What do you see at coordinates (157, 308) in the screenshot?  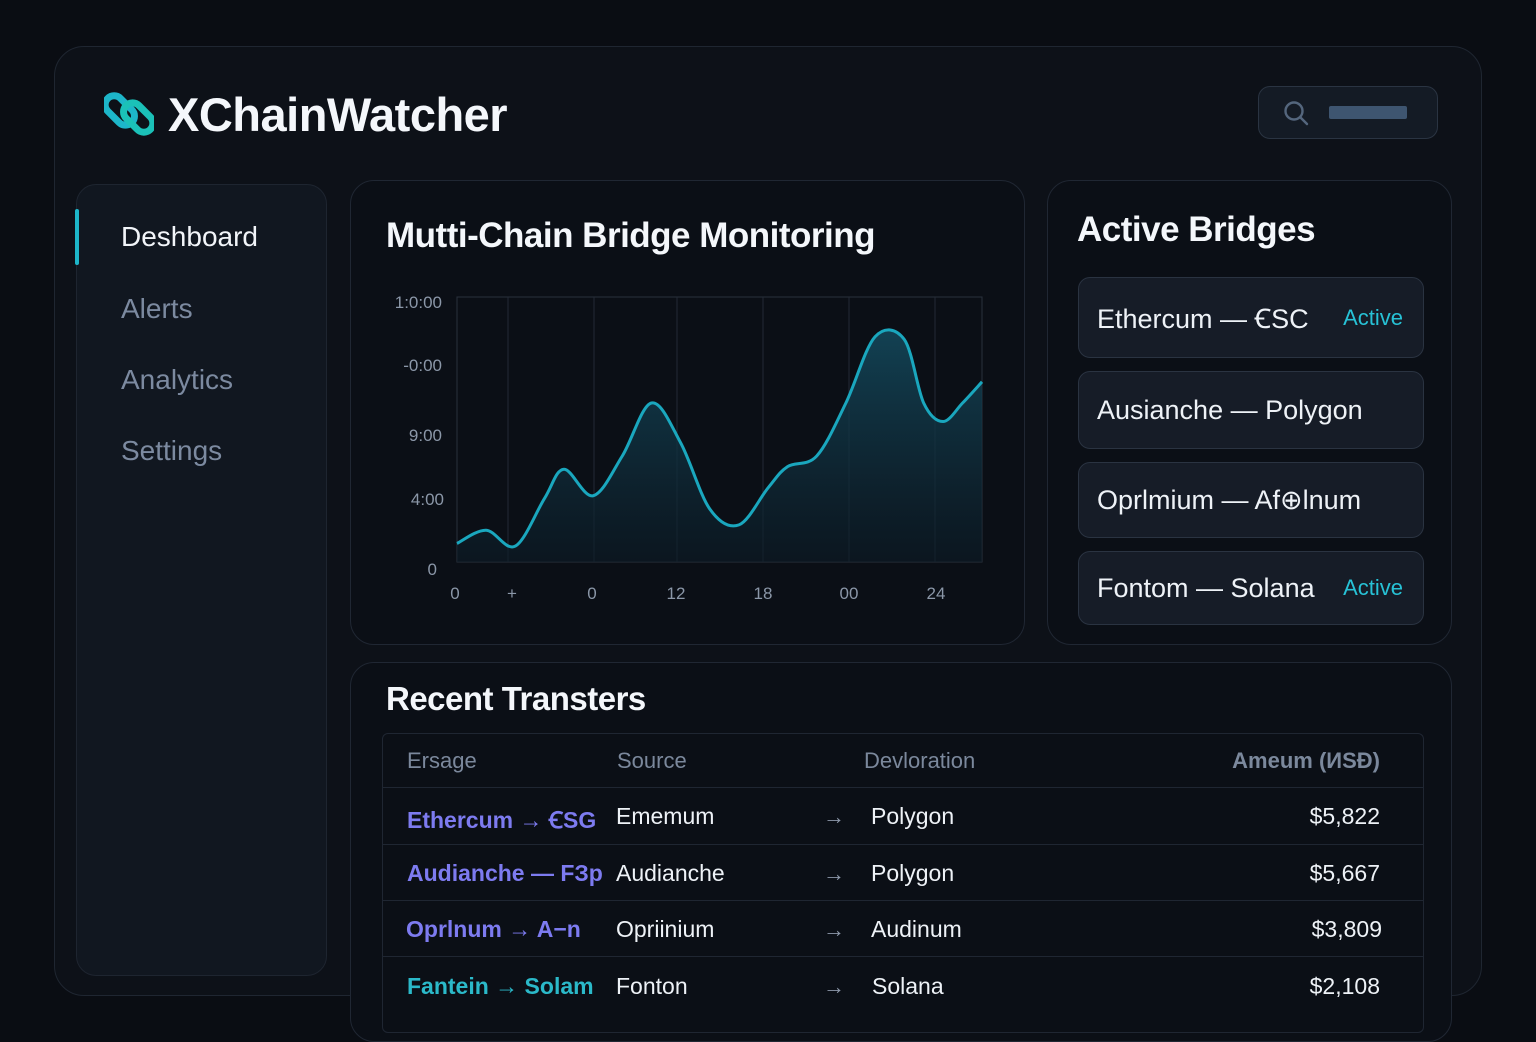 I see `sidebar-item-label: Alerts` at bounding box center [157, 308].